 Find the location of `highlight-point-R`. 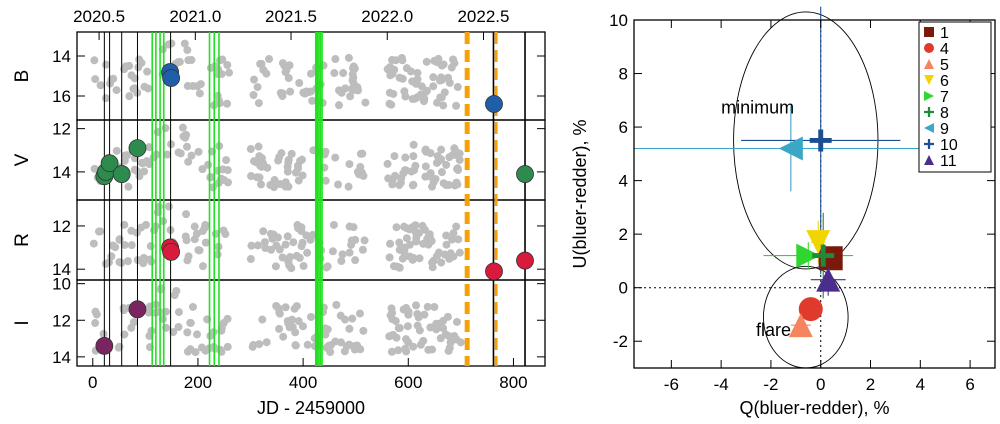

highlight-point-R is located at coordinates (171, 251).